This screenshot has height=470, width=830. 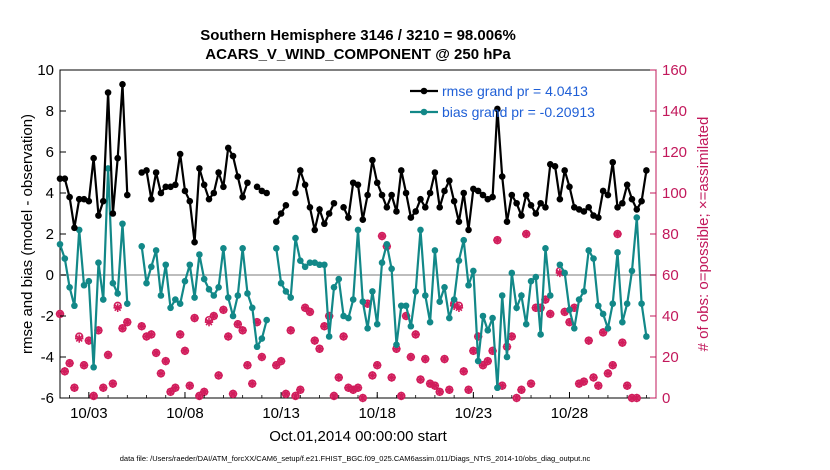 What do you see at coordinates (185, 413) in the screenshot?
I see `x-tick-label: 10/08` at bounding box center [185, 413].